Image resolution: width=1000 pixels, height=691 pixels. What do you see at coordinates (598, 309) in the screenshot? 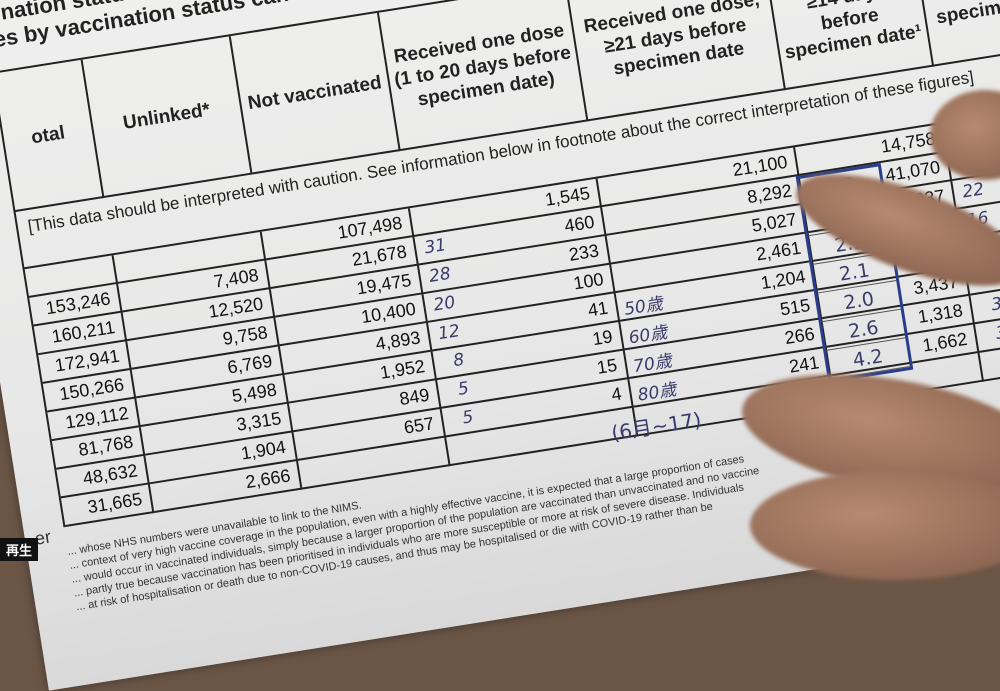
I see `cell-value: 41` at bounding box center [598, 309].